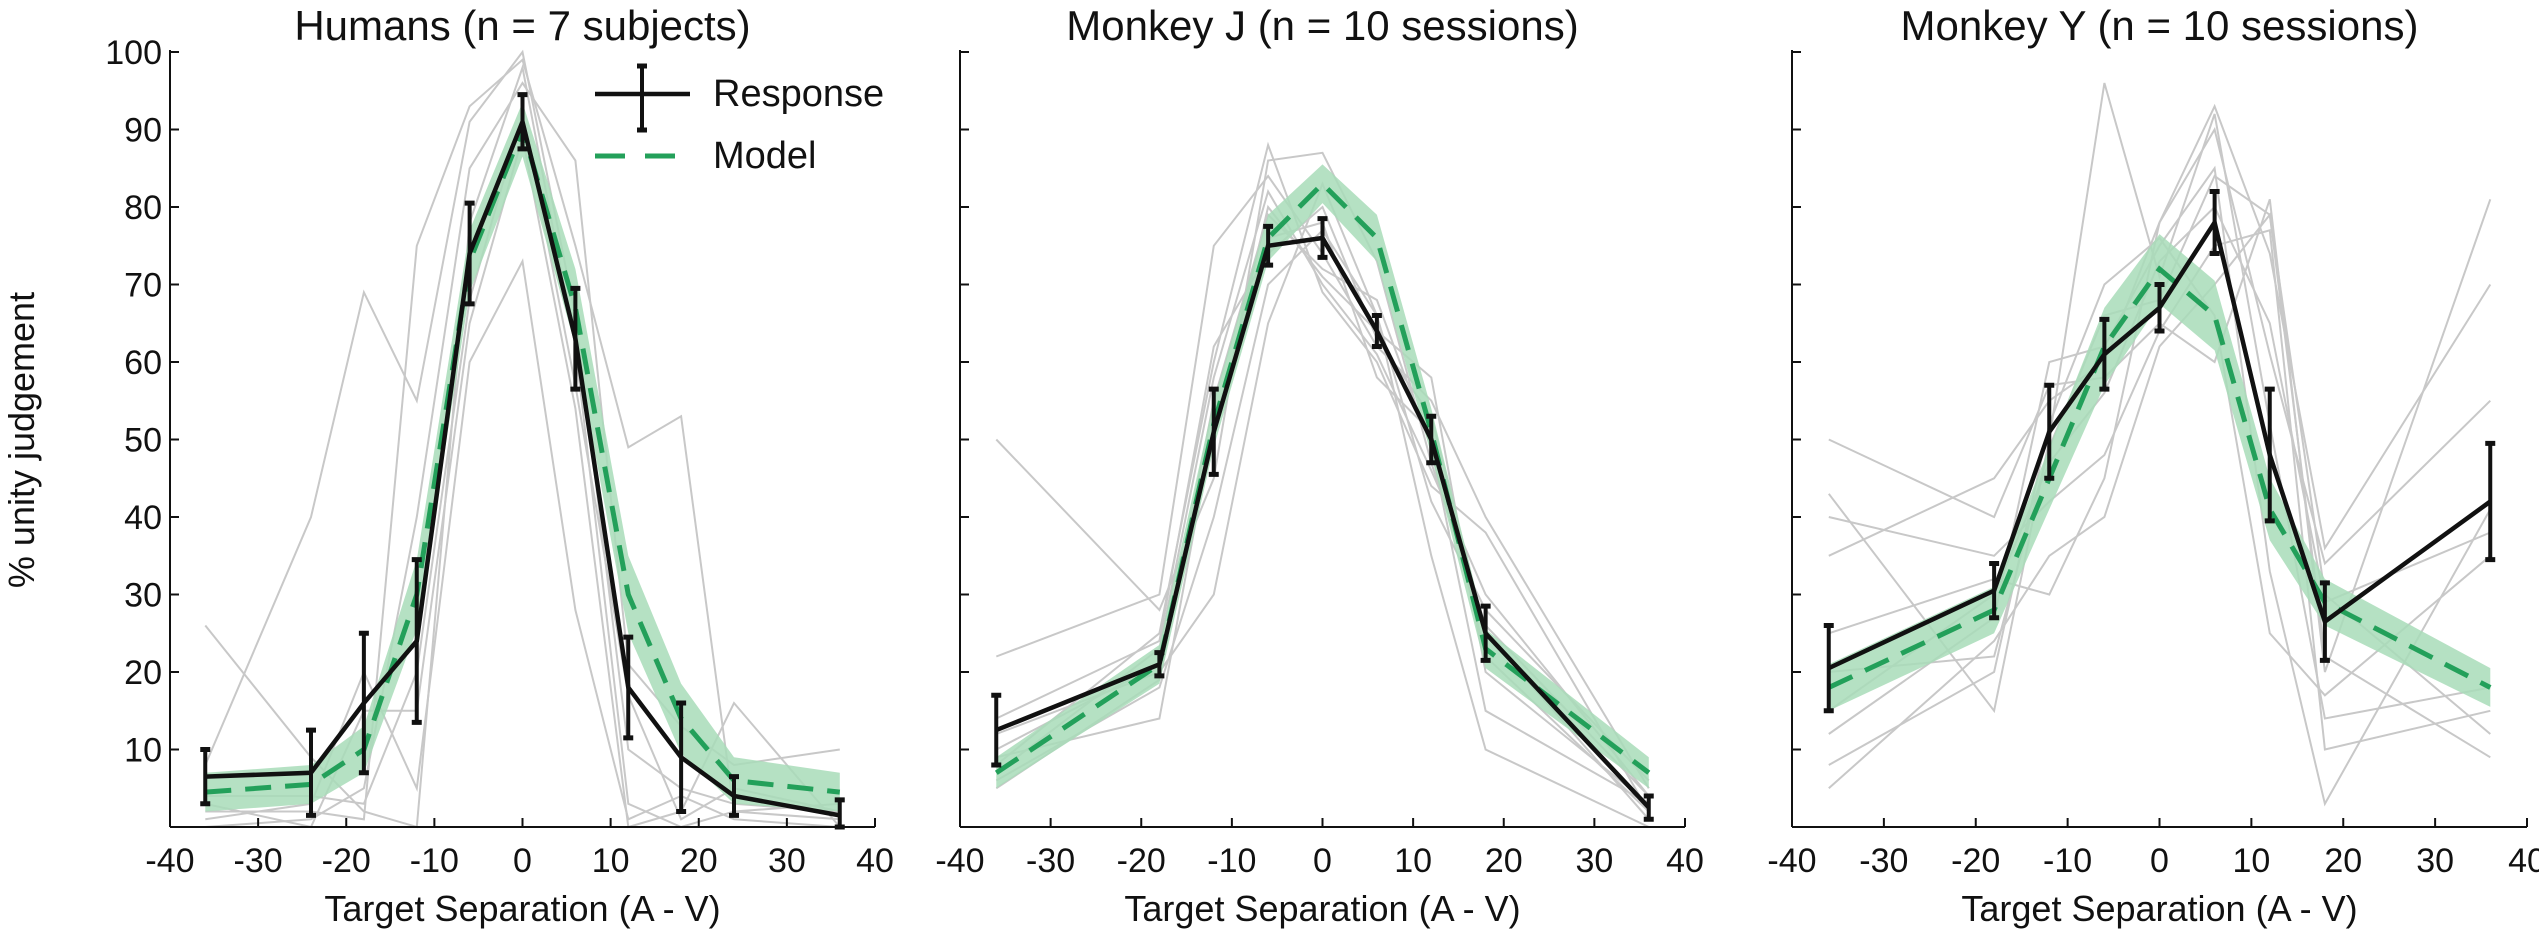 The width and height of the screenshot is (2539, 936). What do you see at coordinates (2160, 25) in the screenshot?
I see `panel-title: Monkey Y (n = 10 sessions)` at bounding box center [2160, 25].